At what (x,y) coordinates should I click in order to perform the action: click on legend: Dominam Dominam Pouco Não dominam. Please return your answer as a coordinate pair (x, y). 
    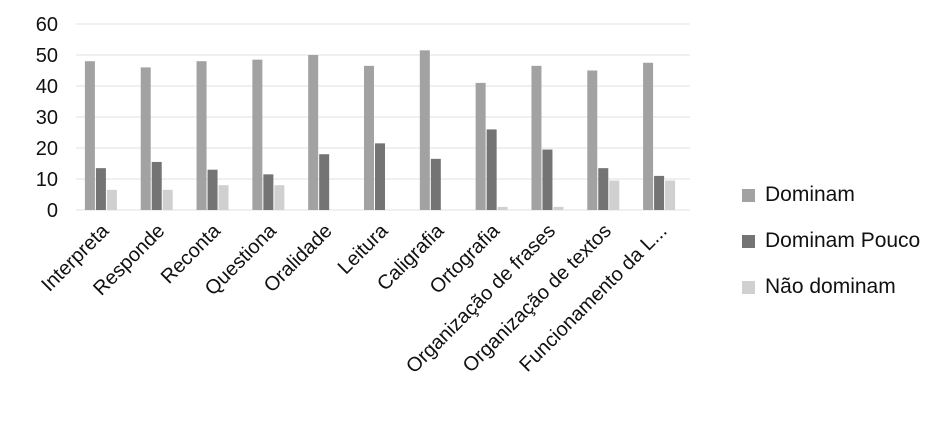
    Looking at the image, I should click on (831, 241).